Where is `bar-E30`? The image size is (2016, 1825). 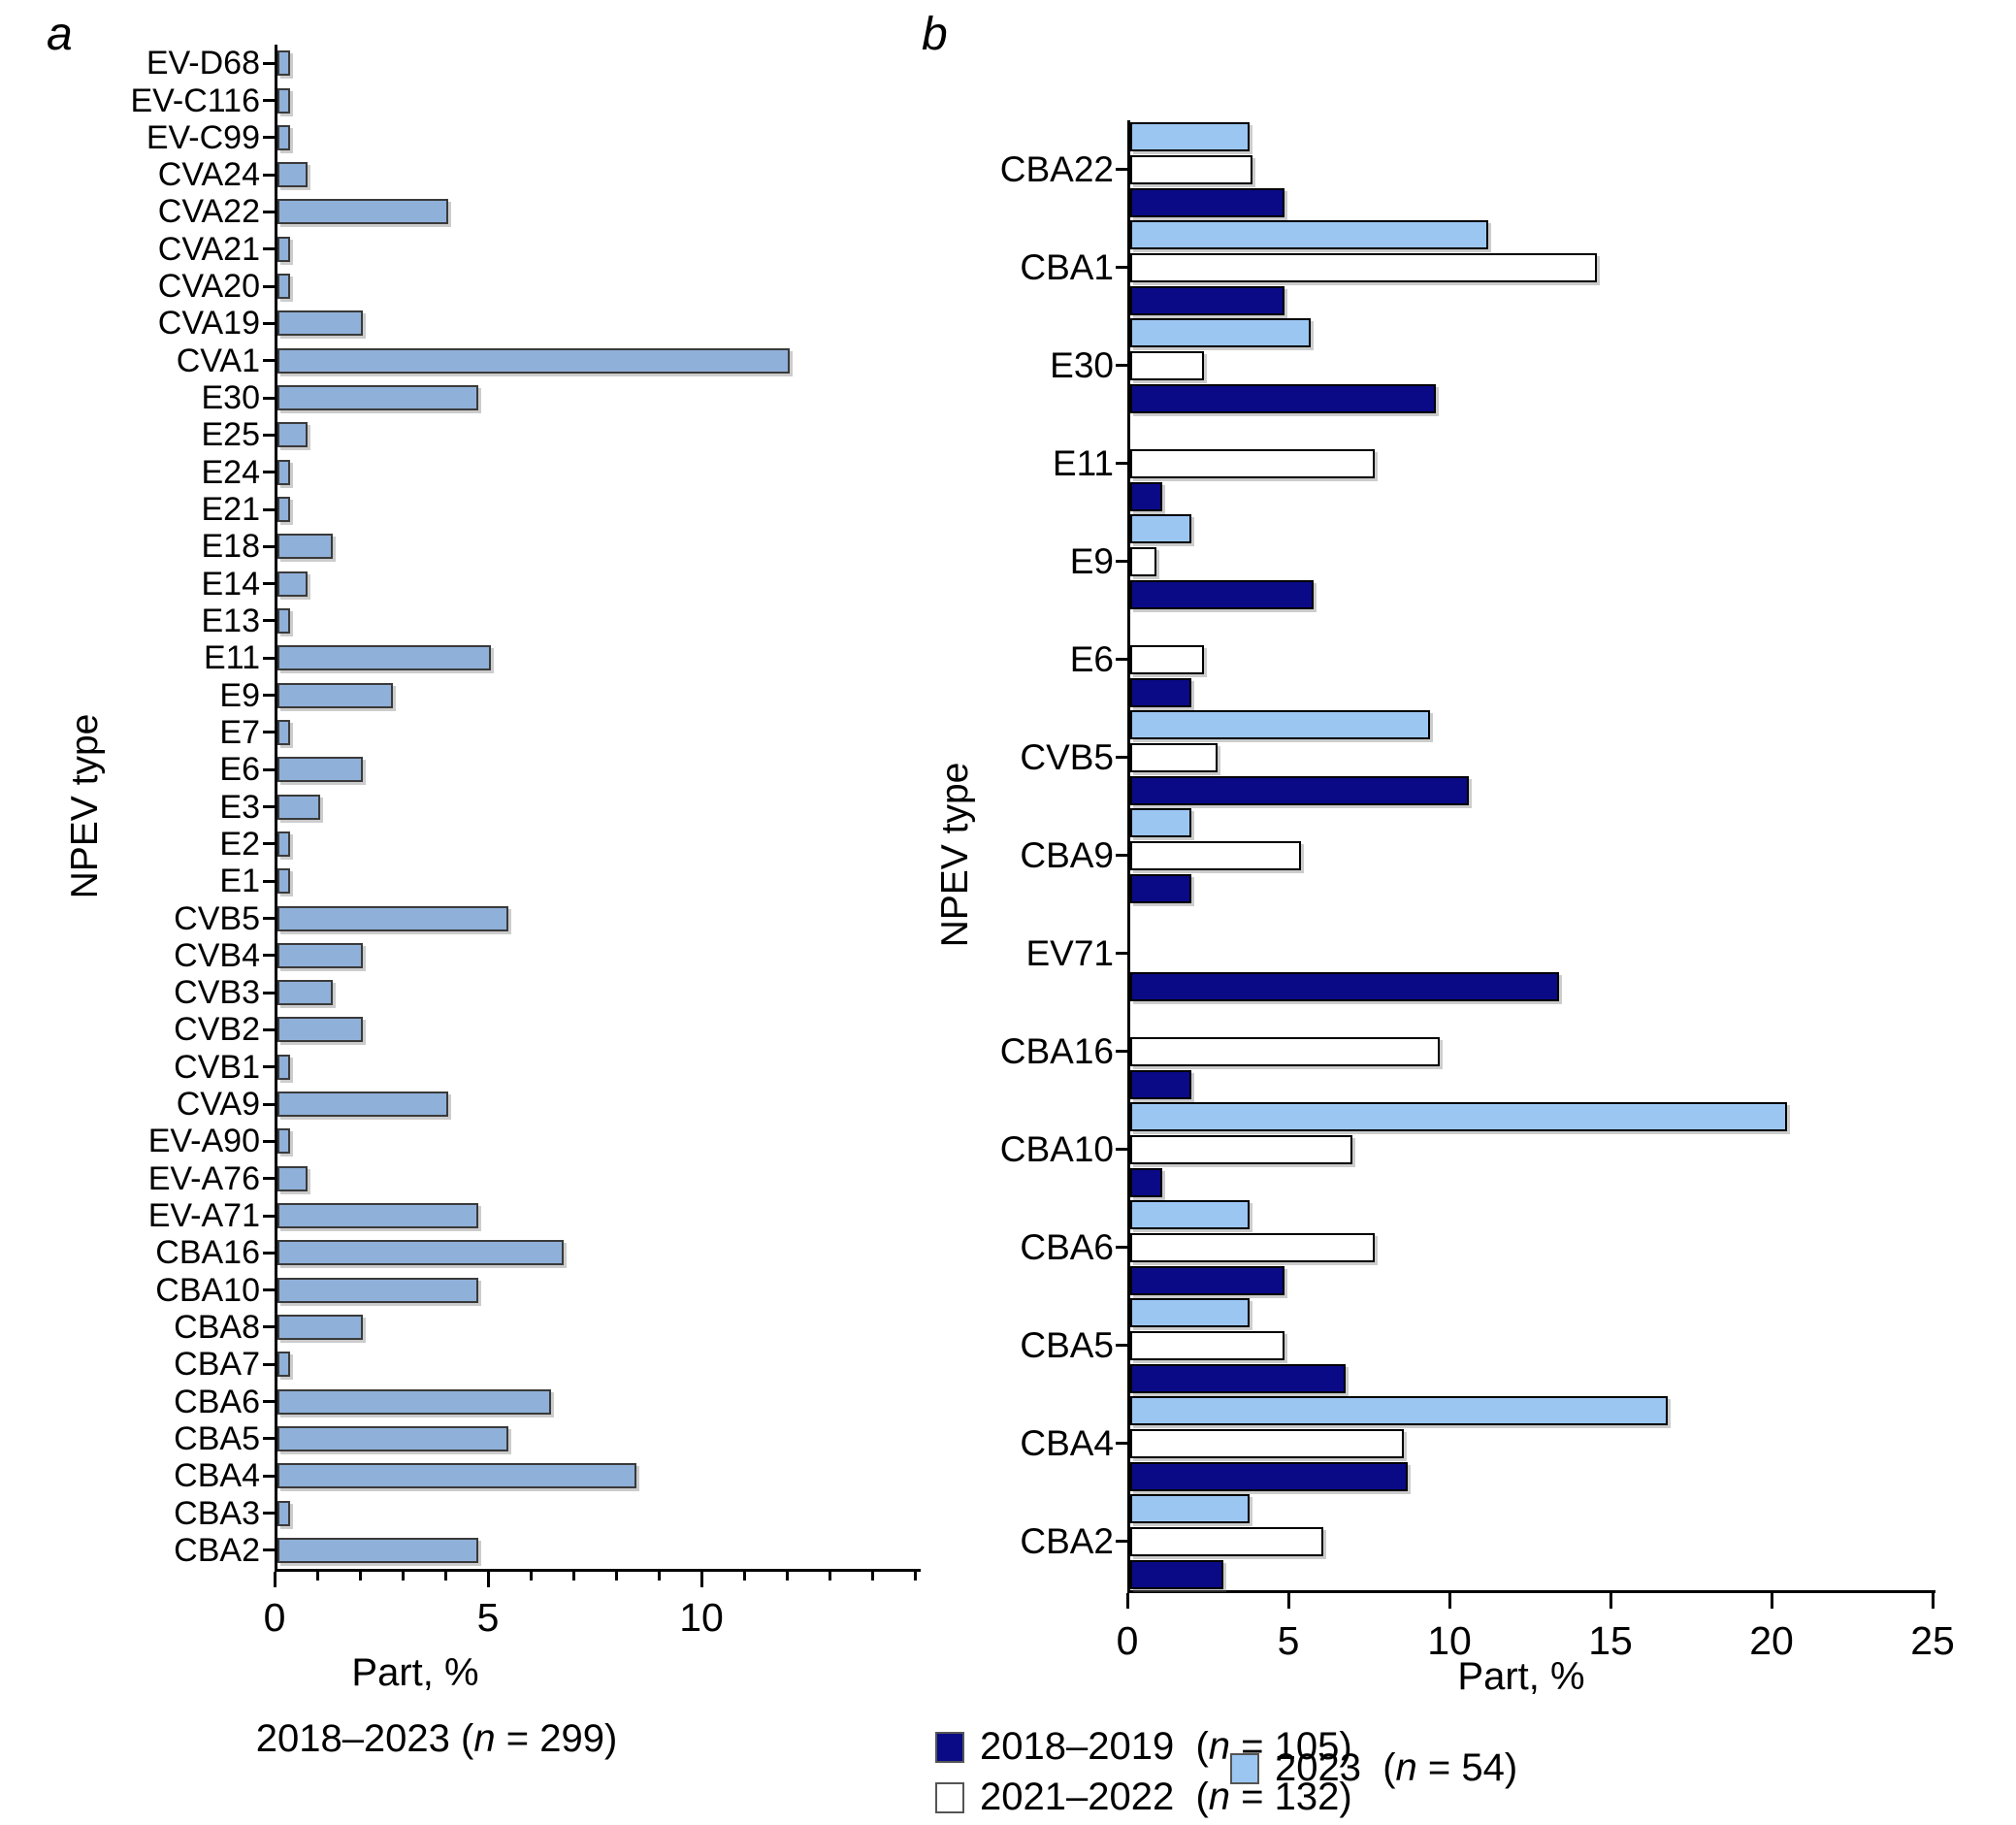 bar-E30 is located at coordinates (377, 398).